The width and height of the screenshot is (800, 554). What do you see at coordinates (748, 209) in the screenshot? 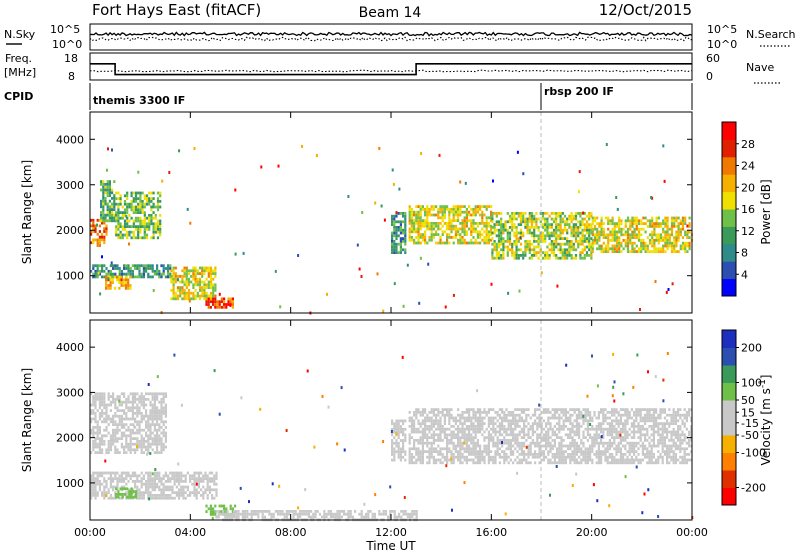
I see `power-colorbar-tick-label: 16` at bounding box center [748, 209].